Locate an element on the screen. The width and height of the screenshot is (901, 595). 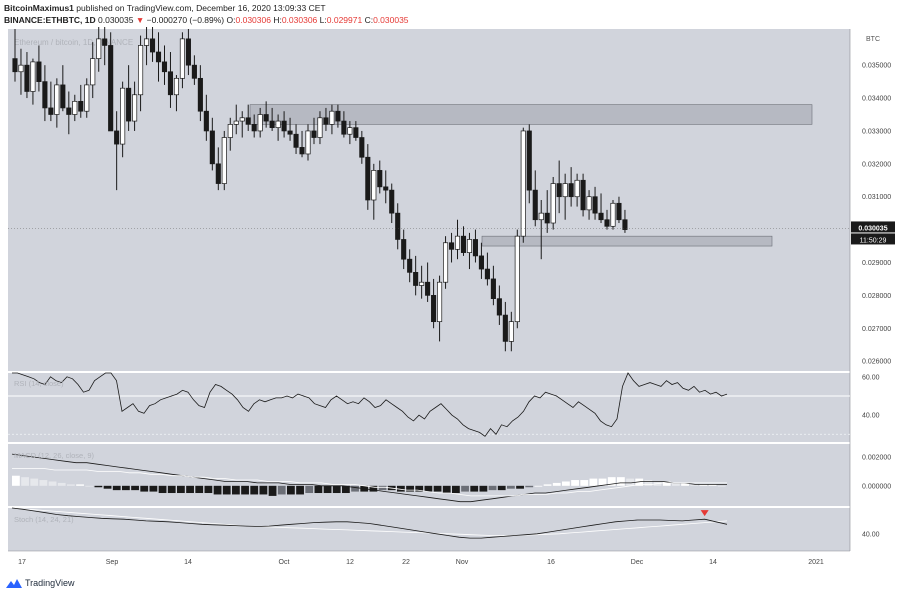
macd-tick-label: 0.002000 is located at coordinates (876, 457).